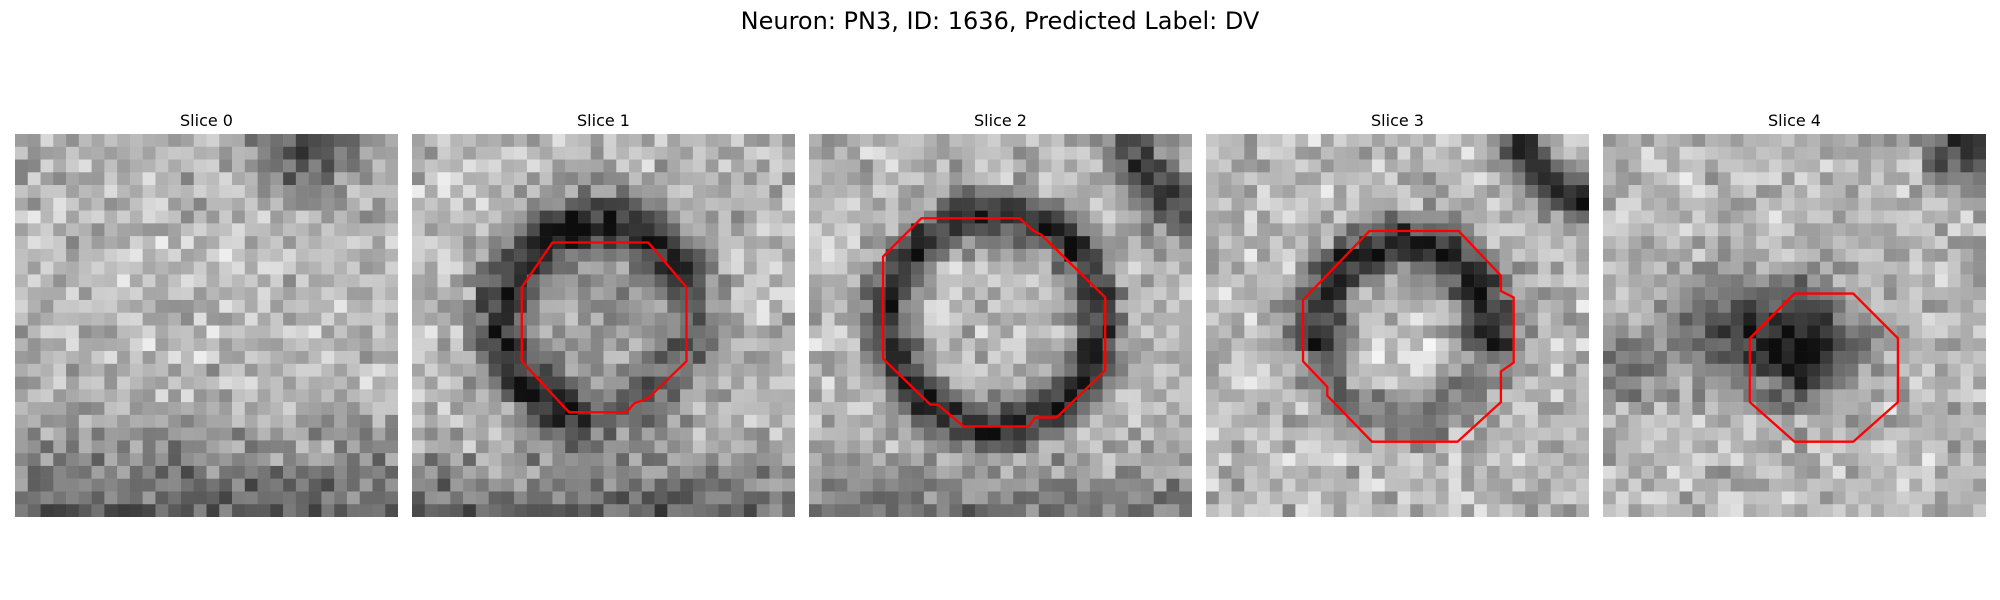  I want to click on slice-panel-0: Slice 0, so click(206, 312).